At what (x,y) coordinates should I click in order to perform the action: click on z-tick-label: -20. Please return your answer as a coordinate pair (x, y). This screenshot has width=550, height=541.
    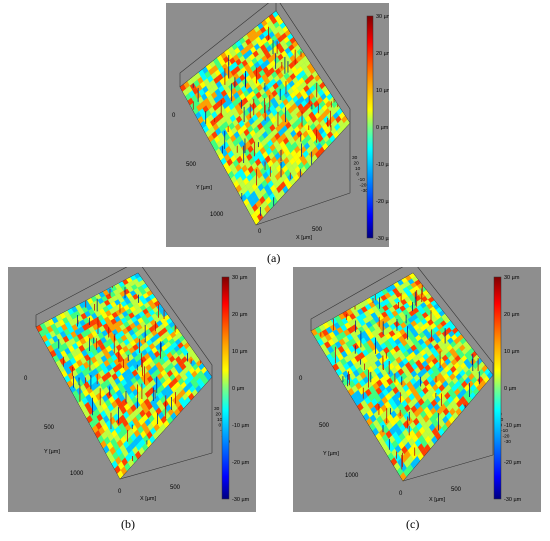
    Looking at the image, I should click on (506, 437).